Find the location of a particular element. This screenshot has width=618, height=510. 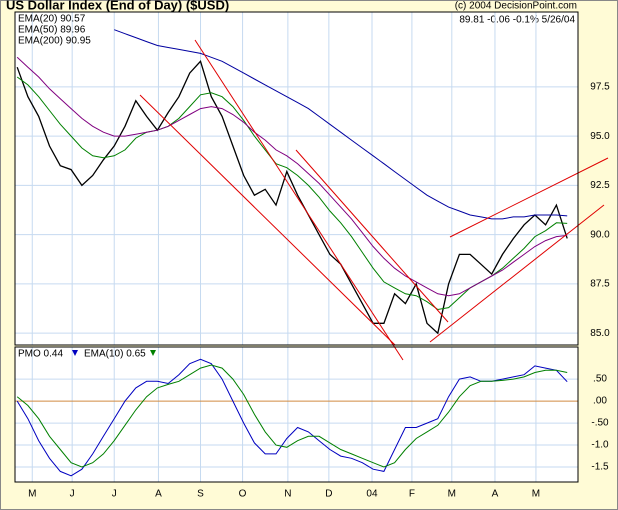

x-tick-label: F is located at coordinates (412, 494).